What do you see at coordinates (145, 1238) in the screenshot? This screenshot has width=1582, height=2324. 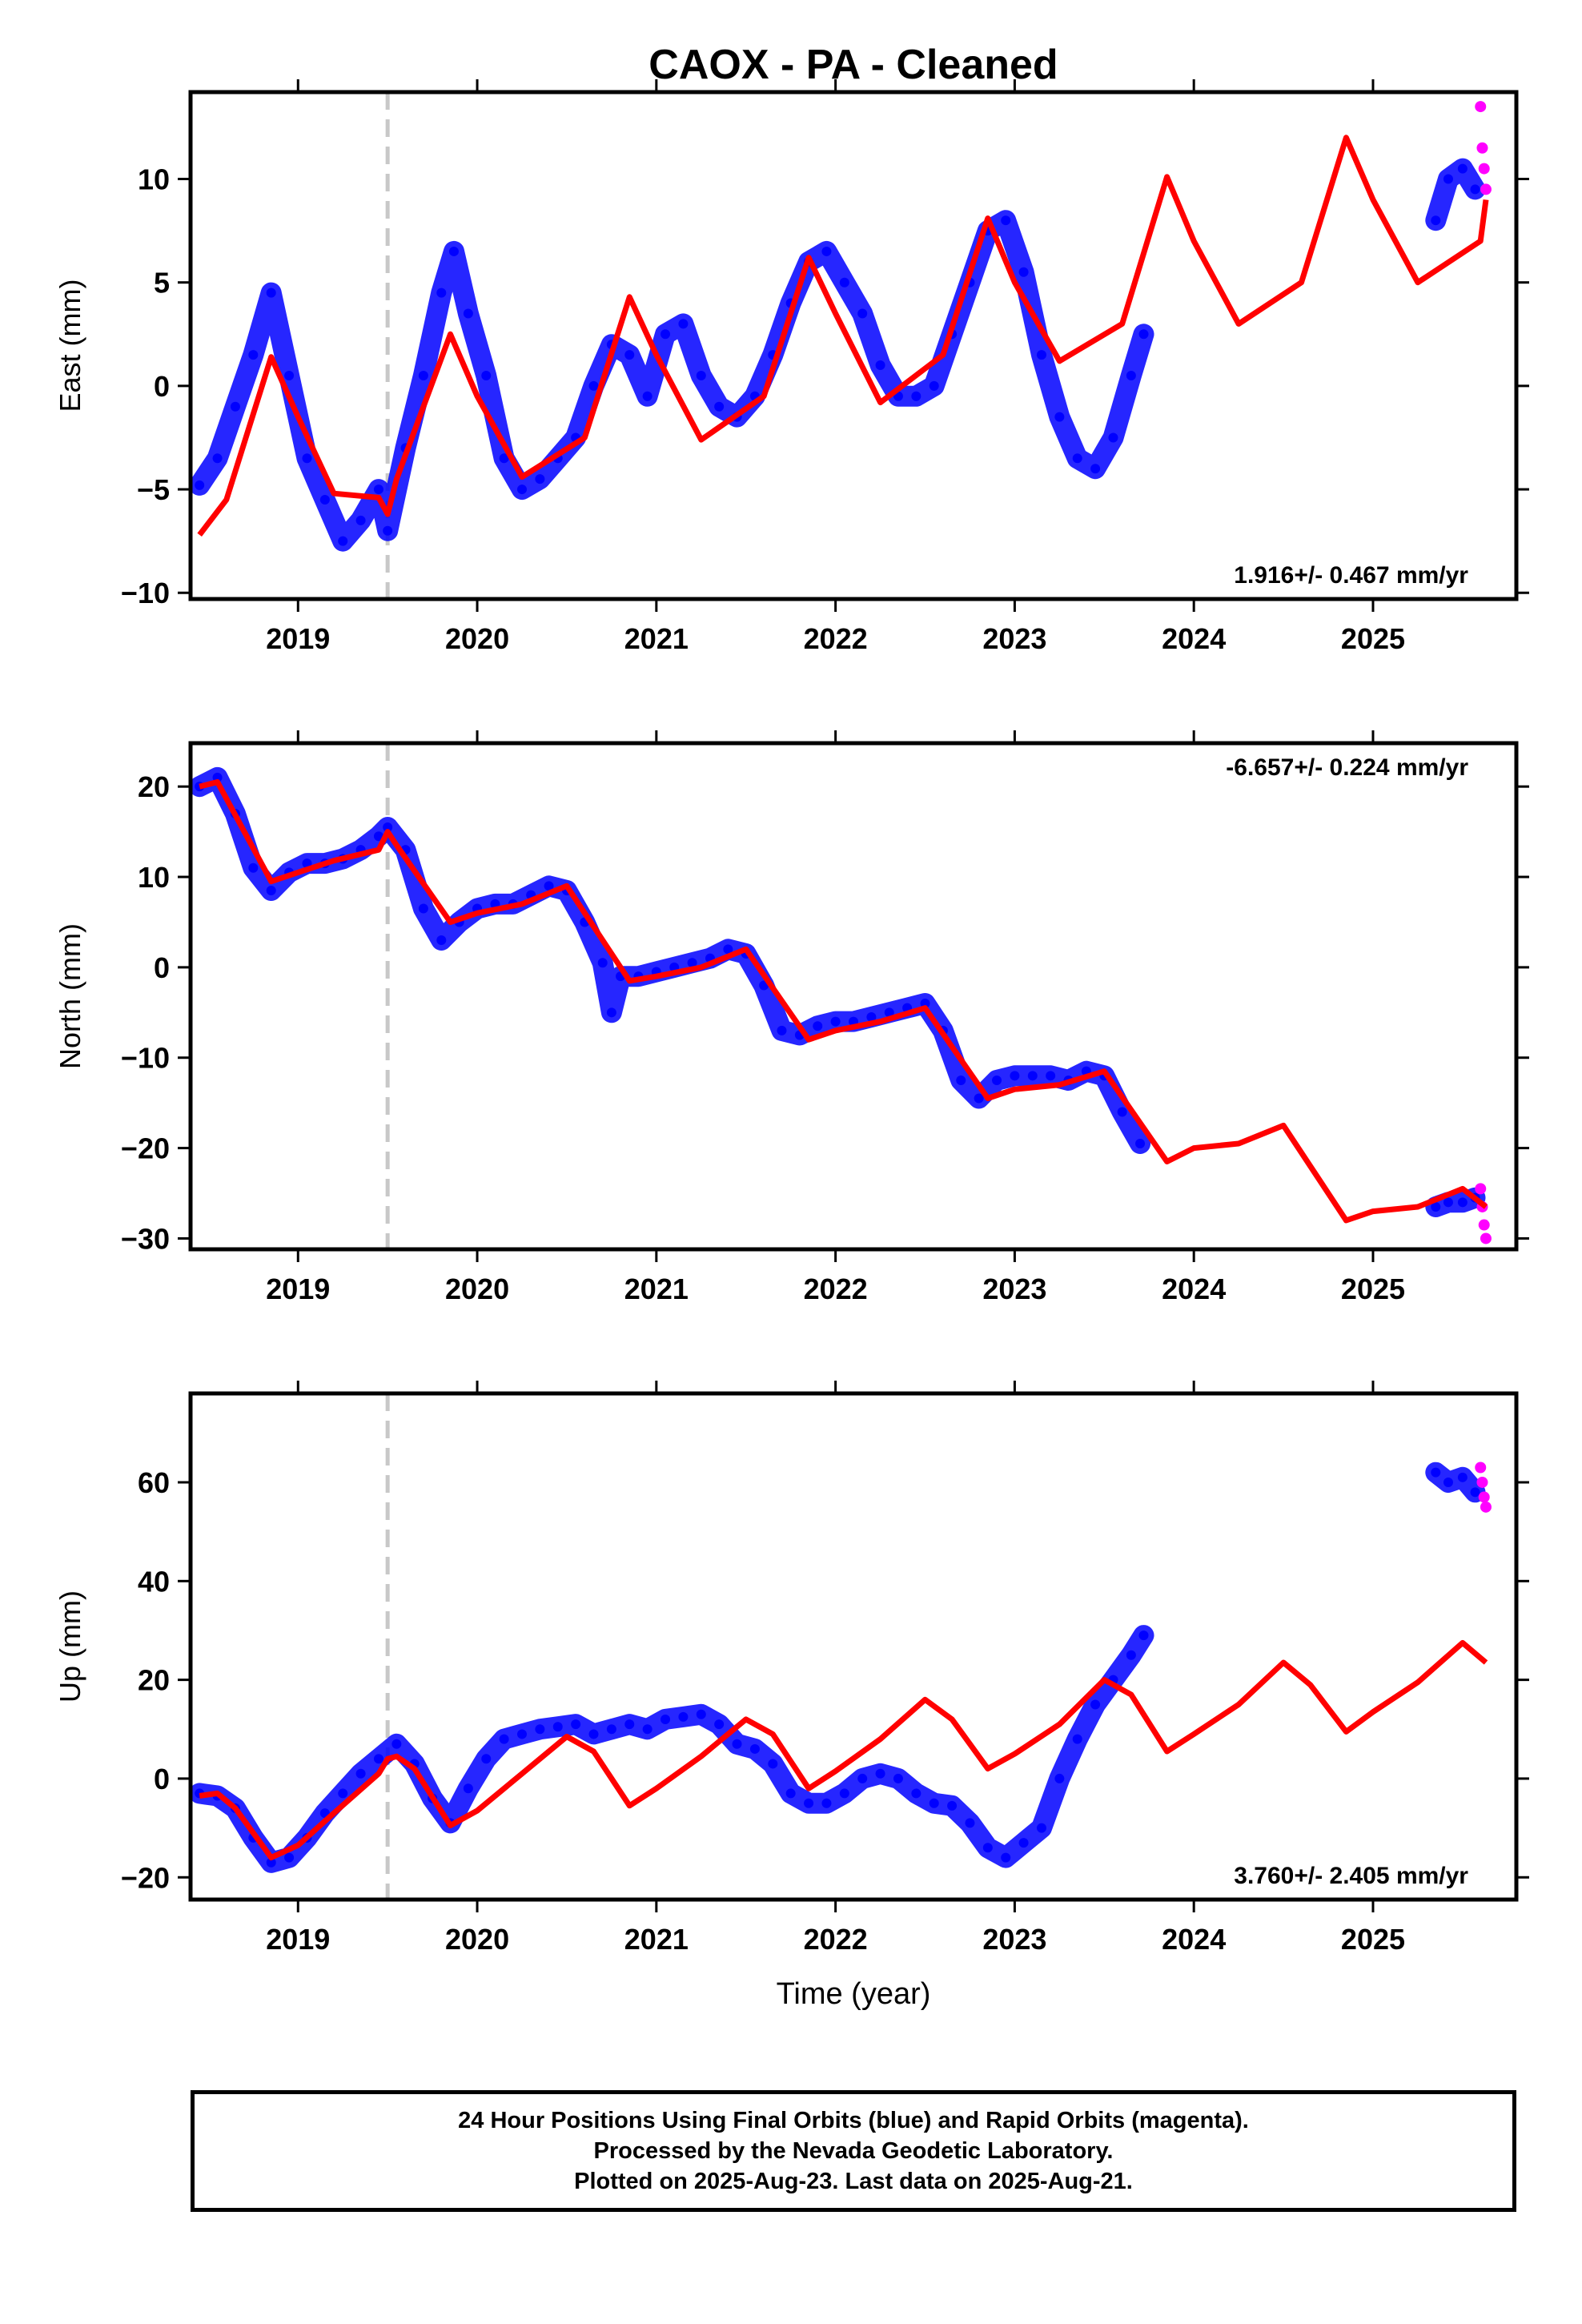 I see `y-tick-label: −30` at bounding box center [145, 1238].